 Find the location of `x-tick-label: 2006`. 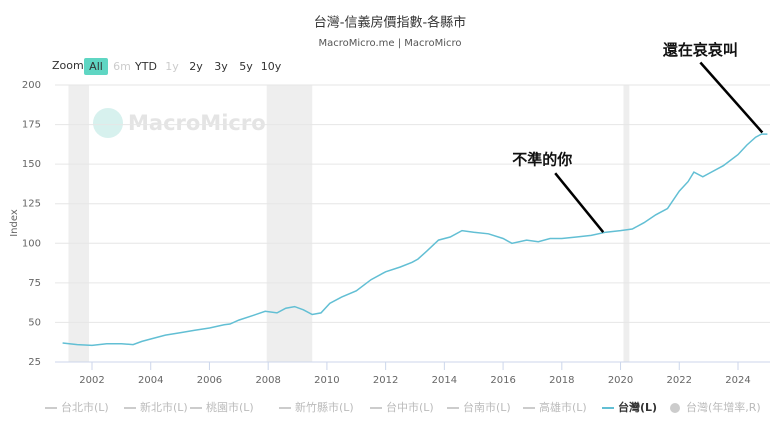

x-tick-label: 2006 is located at coordinates (209, 380).